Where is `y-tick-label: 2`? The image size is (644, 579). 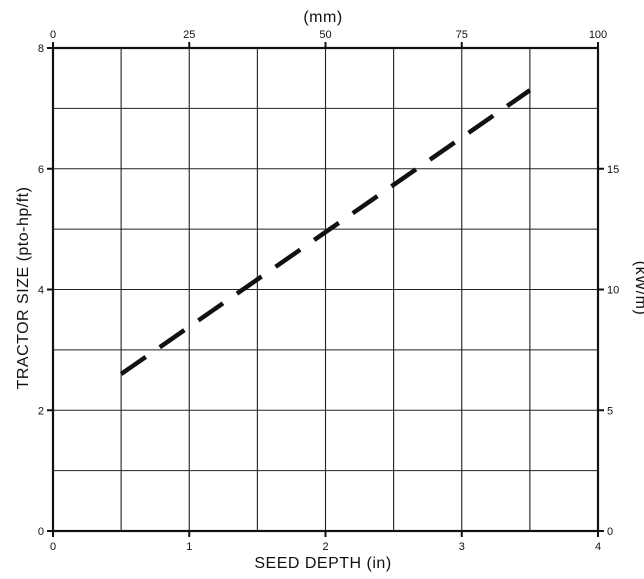 y-tick-label: 2 is located at coordinates (41, 411).